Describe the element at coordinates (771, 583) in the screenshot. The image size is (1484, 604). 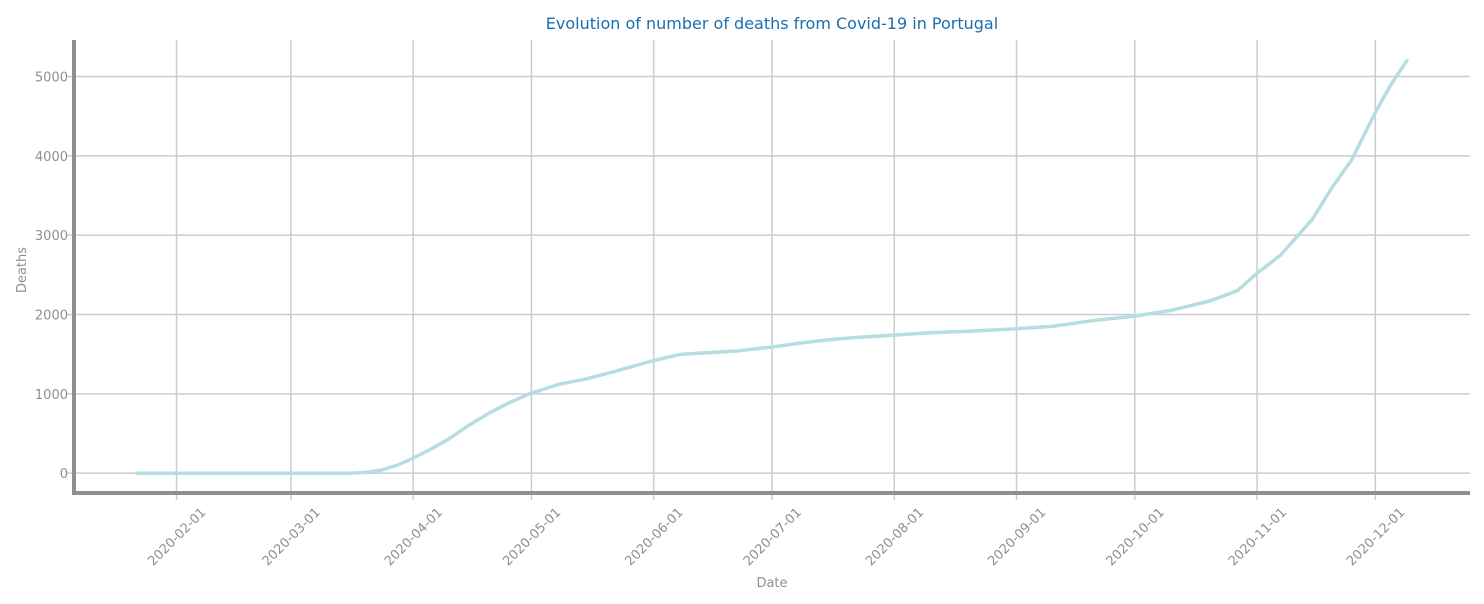
I see `x-axis-label: Date` at that location.